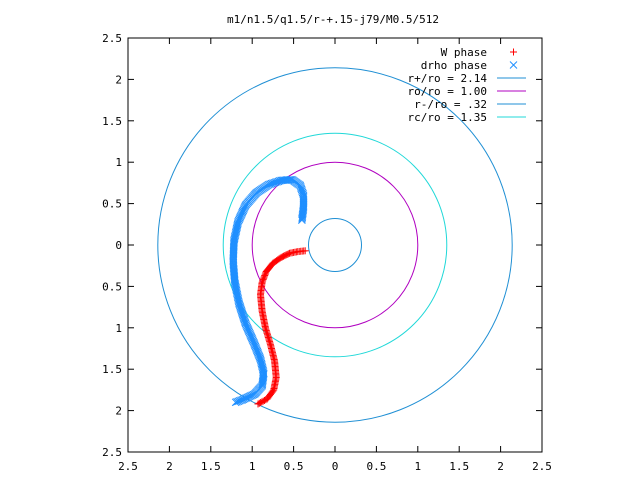  Describe the element at coordinates (118, 245) in the screenshot. I see `y-tick-label: 0` at that location.